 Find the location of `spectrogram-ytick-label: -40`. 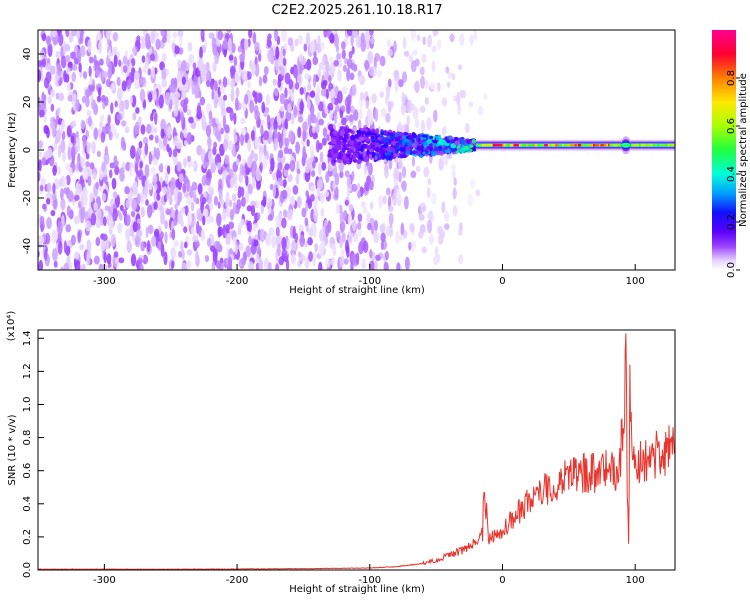

spectrogram-ytick-label: -40 is located at coordinates (27, 246).